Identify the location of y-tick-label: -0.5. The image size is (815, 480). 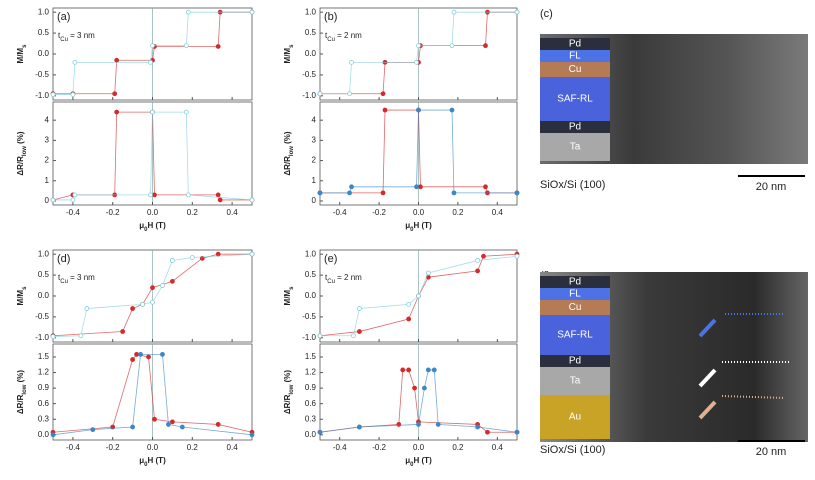
(309, 74).